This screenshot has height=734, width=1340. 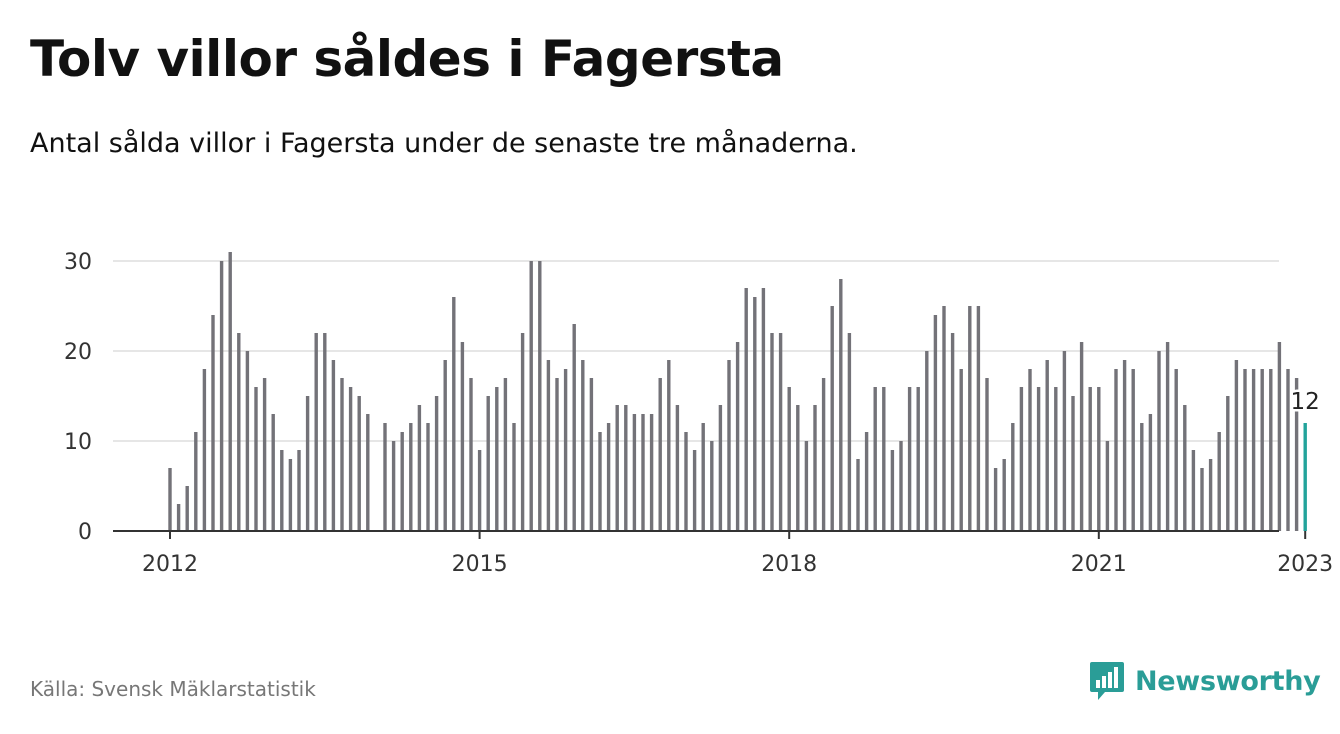 What do you see at coordinates (170, 564) in the screenshot?
I see `x-tick-label: 2012` at bounding box center [170, 564].